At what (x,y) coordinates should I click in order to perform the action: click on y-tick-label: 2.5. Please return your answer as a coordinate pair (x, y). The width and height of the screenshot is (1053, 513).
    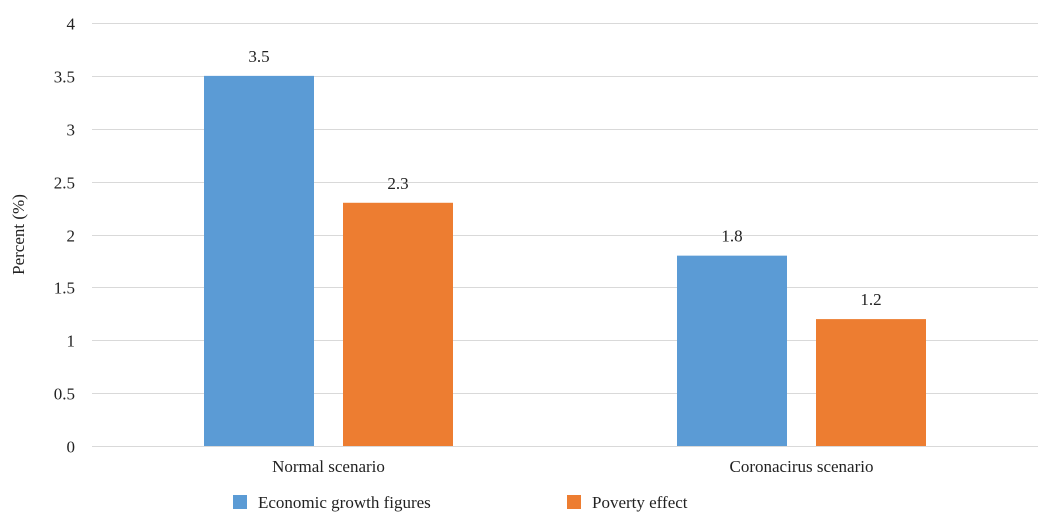
    Looking at the image, I should click on (64, 183).